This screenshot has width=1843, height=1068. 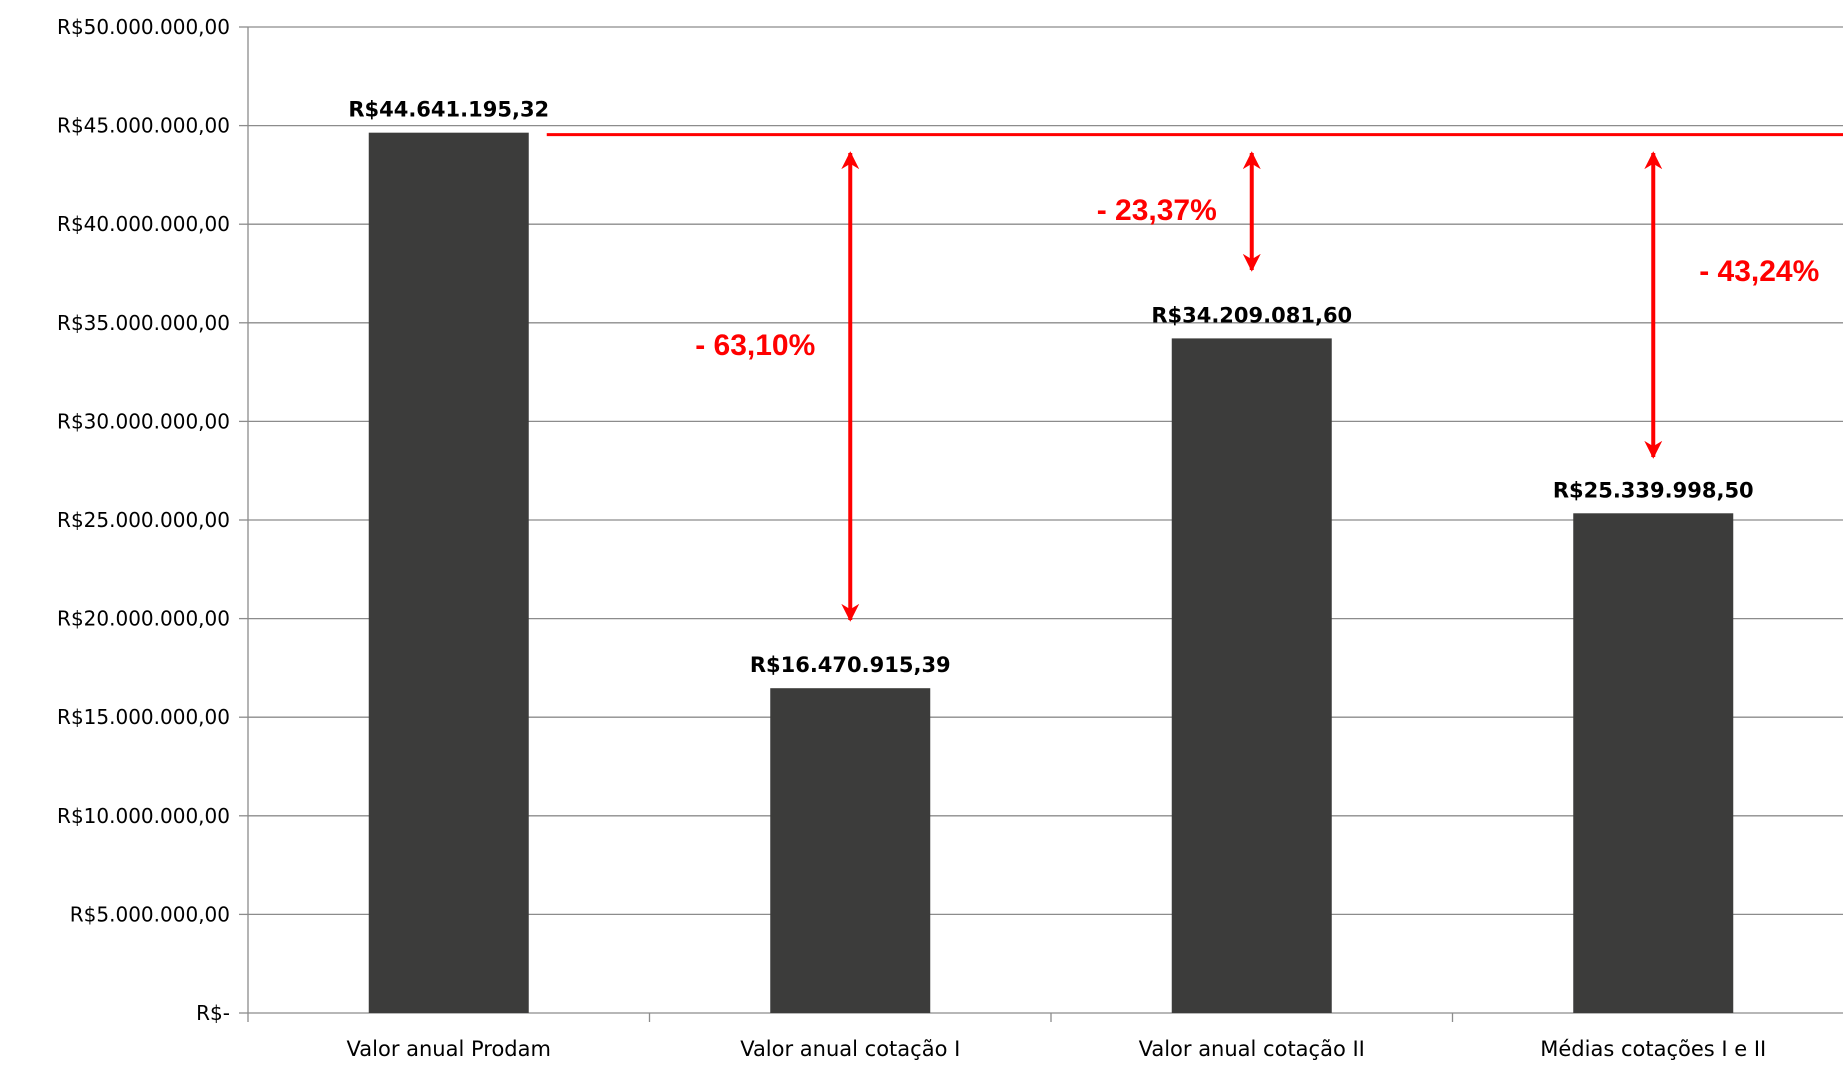 I want to click on y-tick-label: R$45.000.000,00, so click(x=143, y=126).